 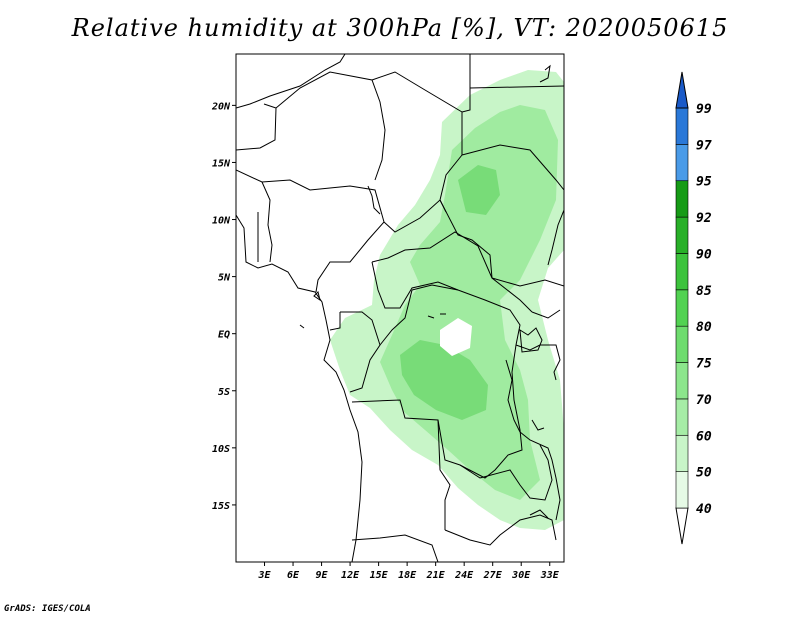 I want to click on lon-tick-label: 12E, so click(x=350, y=575).